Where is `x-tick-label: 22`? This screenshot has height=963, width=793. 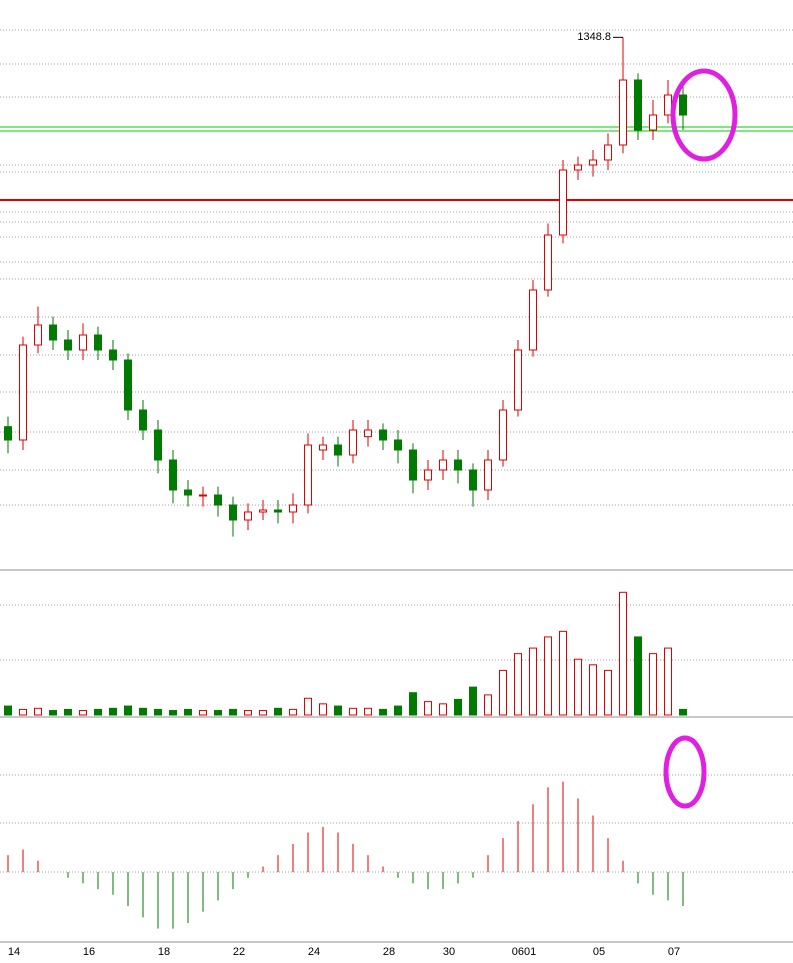
x-tick-label: 22 is located at coordinates (239, 952).